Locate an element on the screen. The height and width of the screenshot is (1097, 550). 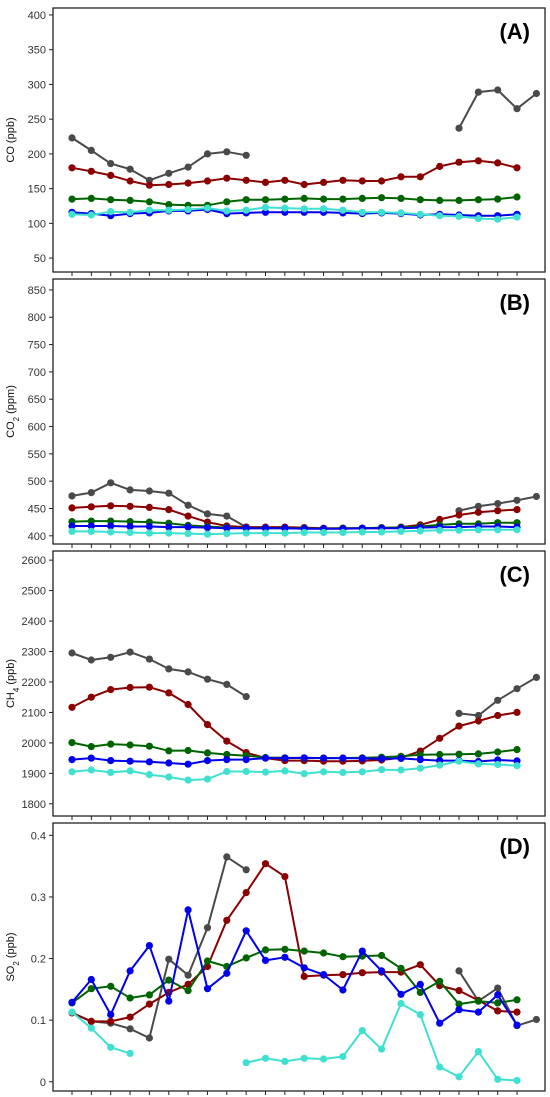
panel-b-ytick-label: 650 is located at coordinates (37, 400).